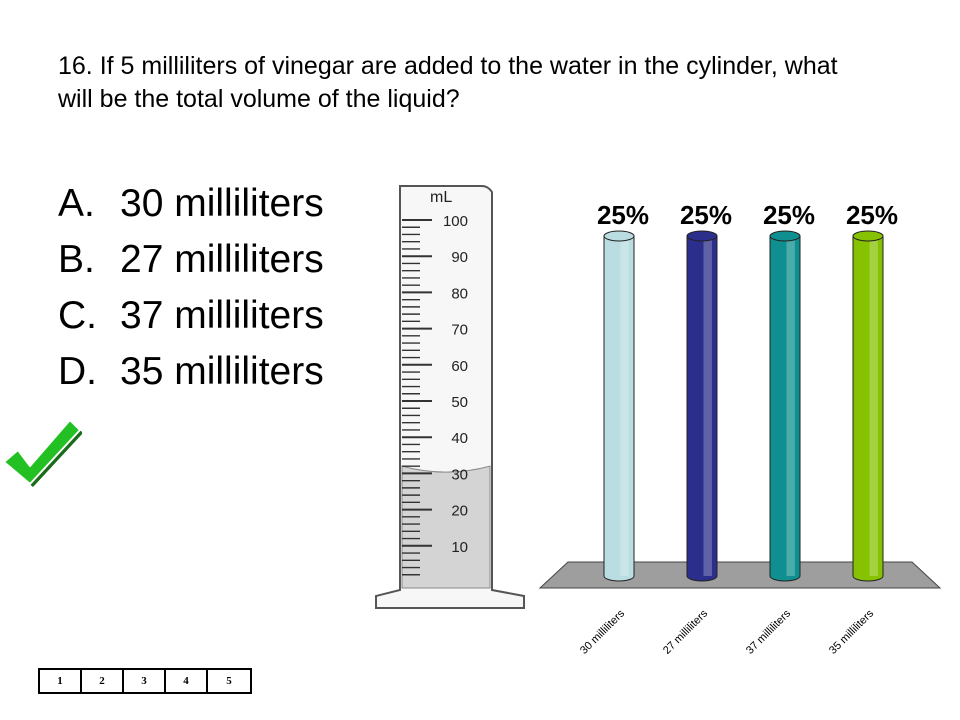 The height and width of the screenshot is (720, 960). I want to click on category-label: 30 milliliters, so click(602, 631).